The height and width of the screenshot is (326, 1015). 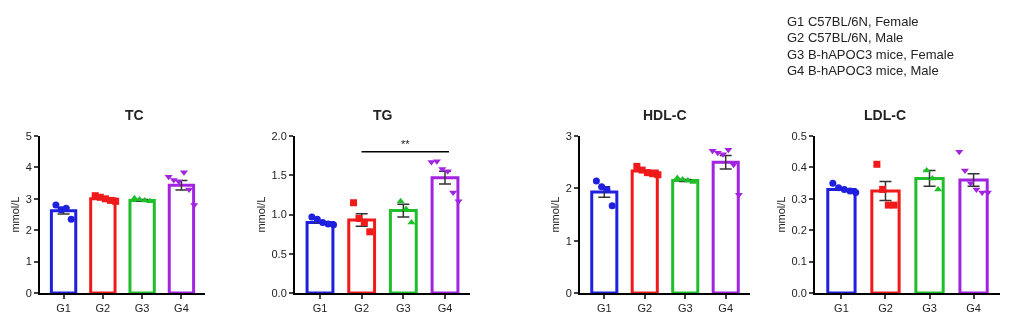 What do you see at coordinates (406, 144) in the screenshot?
I see `annotation: **` at bounding box center [406, 144].